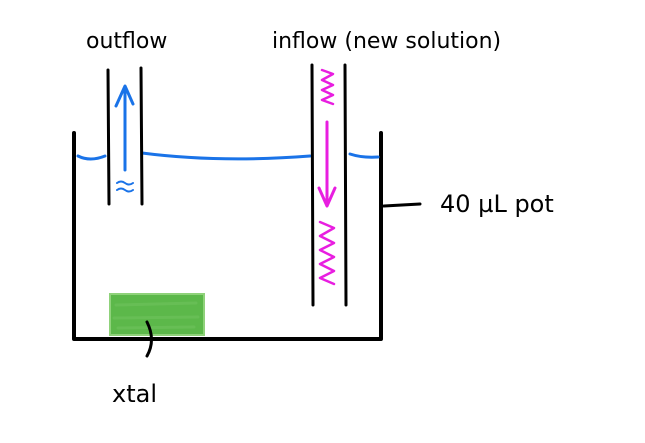 The width and height of the screenshot is (645, 443). Describe the element at coordinates (497, 204) in the screenshot. I see `pot-volume-label: 40 µL pot` at that location.